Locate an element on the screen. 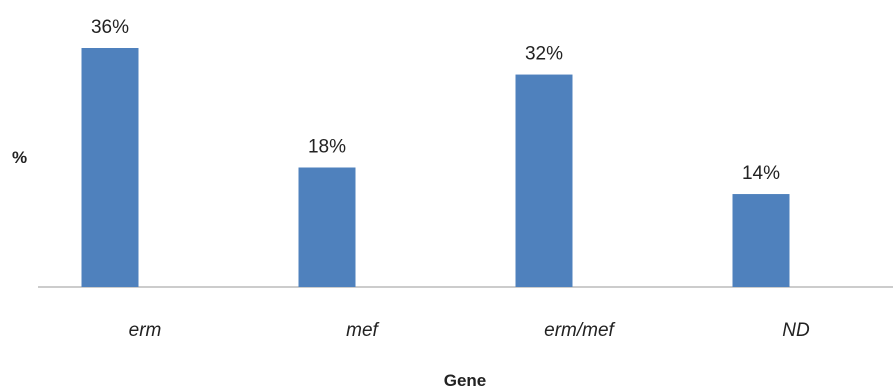 The width and height of the screenshot is (893, 389). bar-mef is located at coordinates (327, 227).